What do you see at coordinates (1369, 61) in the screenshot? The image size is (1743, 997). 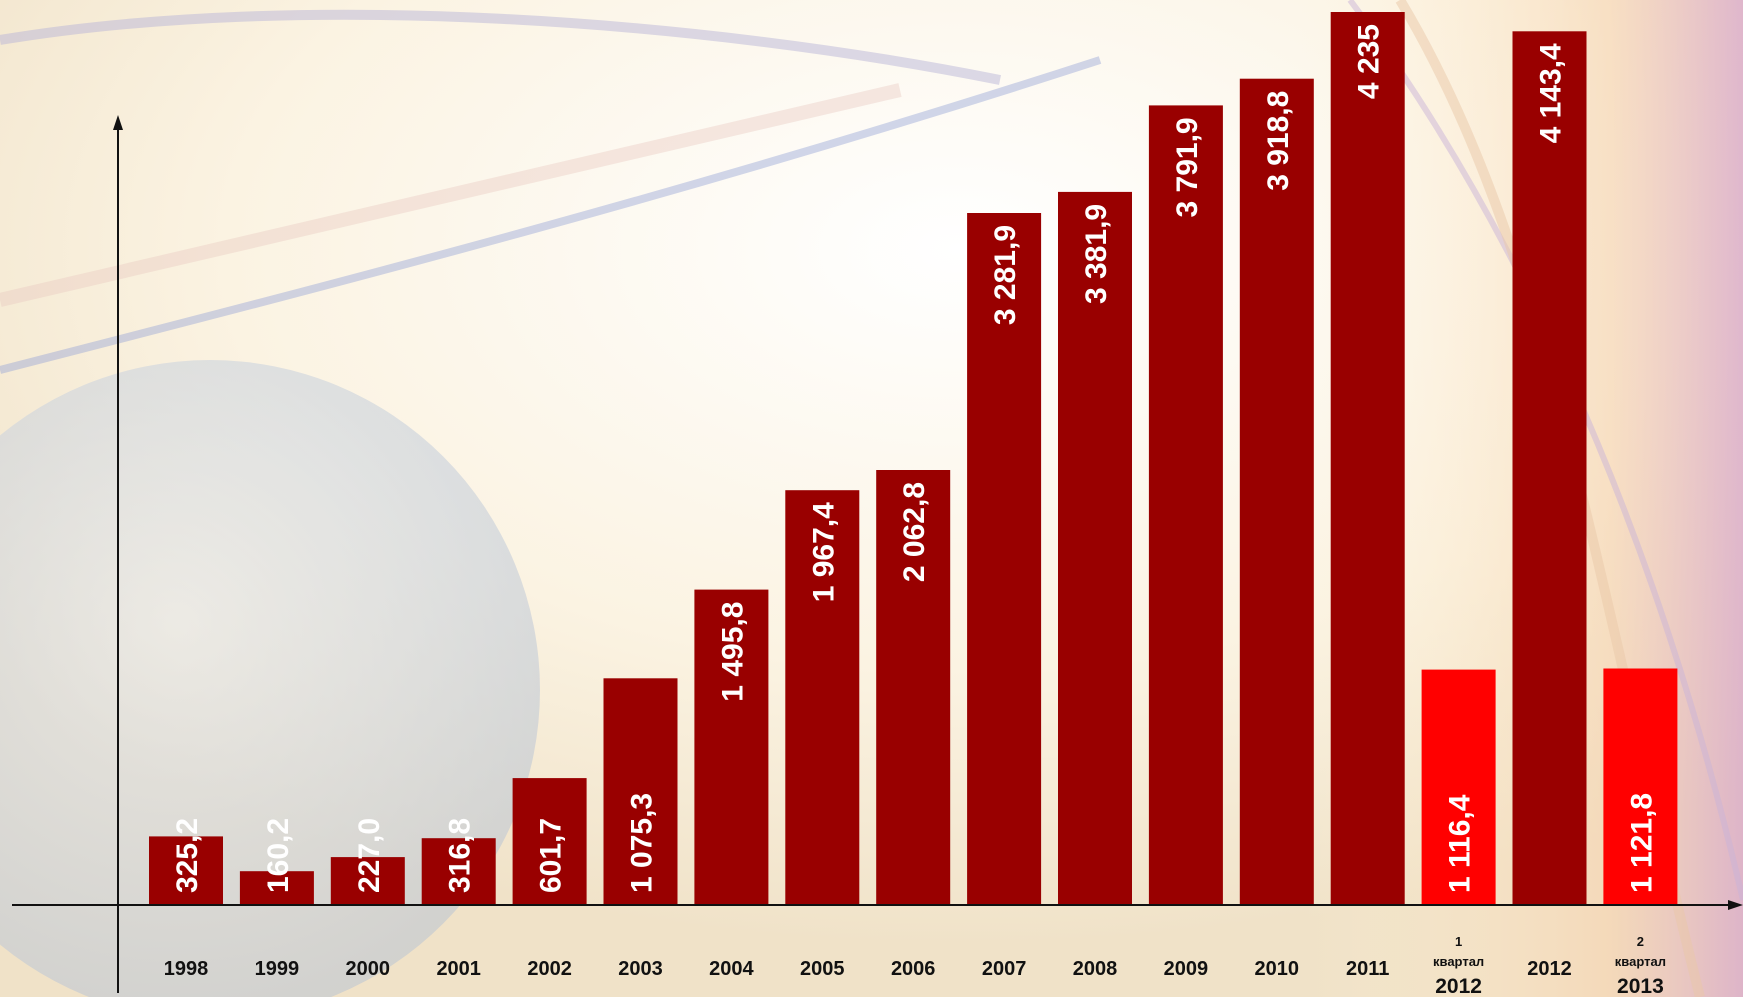 I see `data-label: 4 235` at bounding box center [1369, 61].